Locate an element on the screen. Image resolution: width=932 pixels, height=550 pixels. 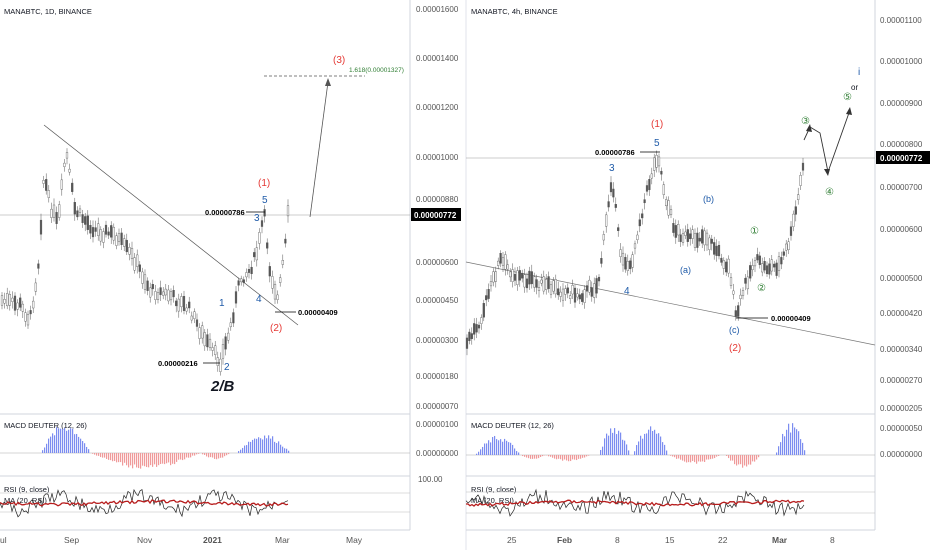
right-current-price-tag is located at coordinates (903, 157).